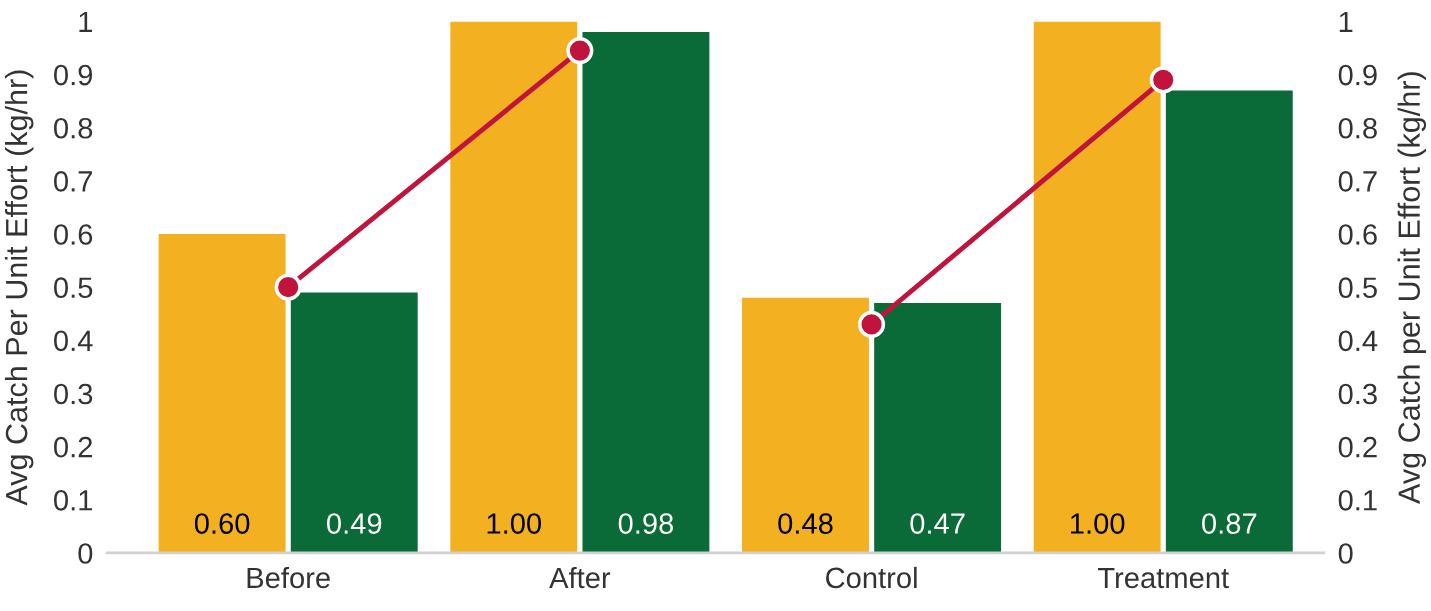  What do you see at coordinates (19, 288) in the screenshot?
I see `y-axis-title: Avg Catch Per Unit Effort (kg/hr)` at bounding box center [19, 288].